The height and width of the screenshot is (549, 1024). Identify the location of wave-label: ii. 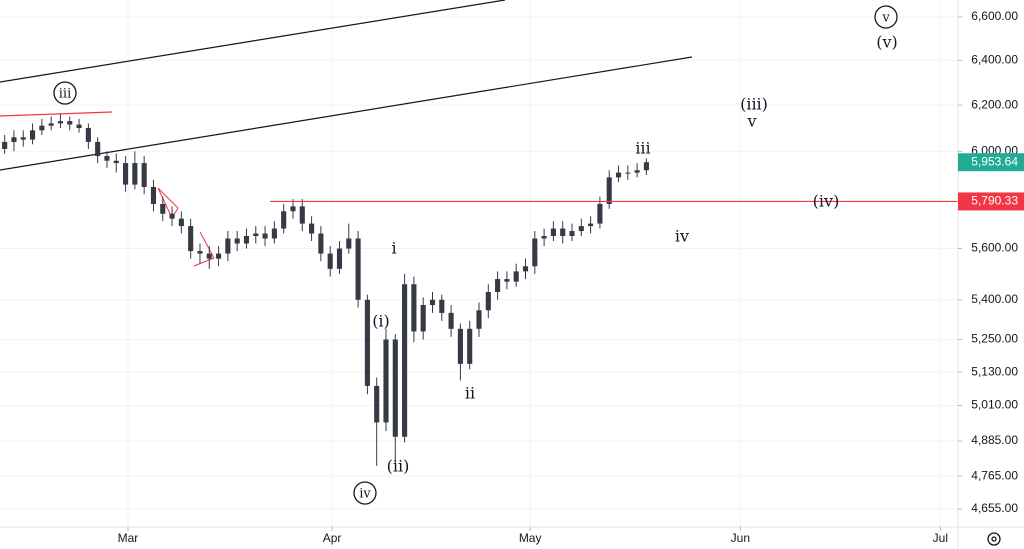
(470, 393).